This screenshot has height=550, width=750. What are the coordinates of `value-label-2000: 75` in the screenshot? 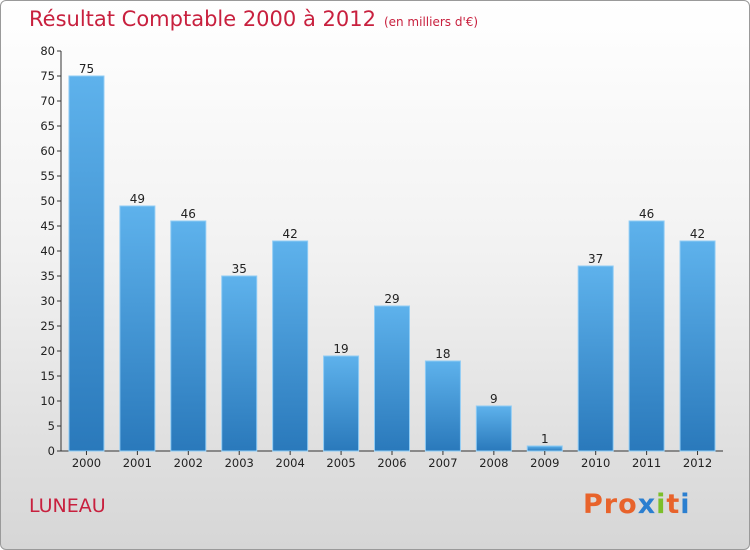 It's located at (86, 69).